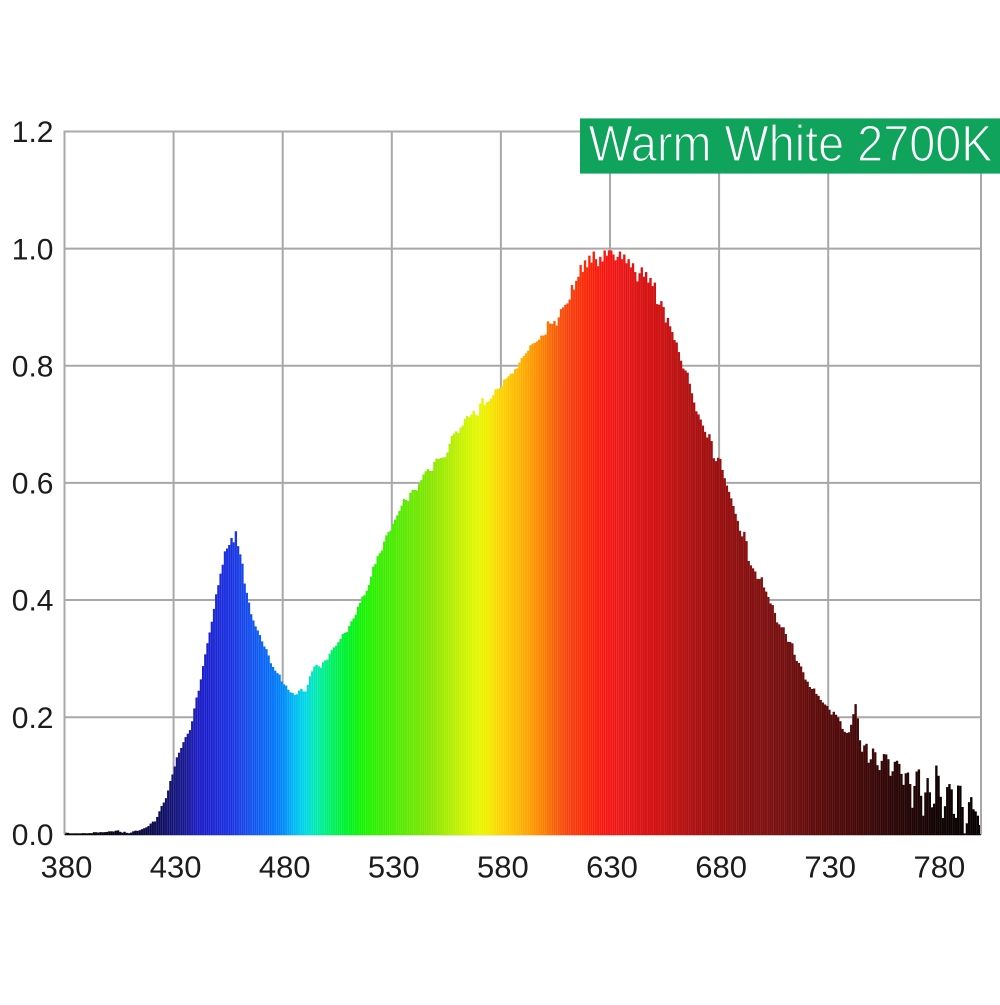 The width and height of the screenshot is (1000, 1005). What do you see at coordinates (791, 143) in the screenshot?
I see `svg-text: Warm White 2700K` at bounding box center [791, 143].